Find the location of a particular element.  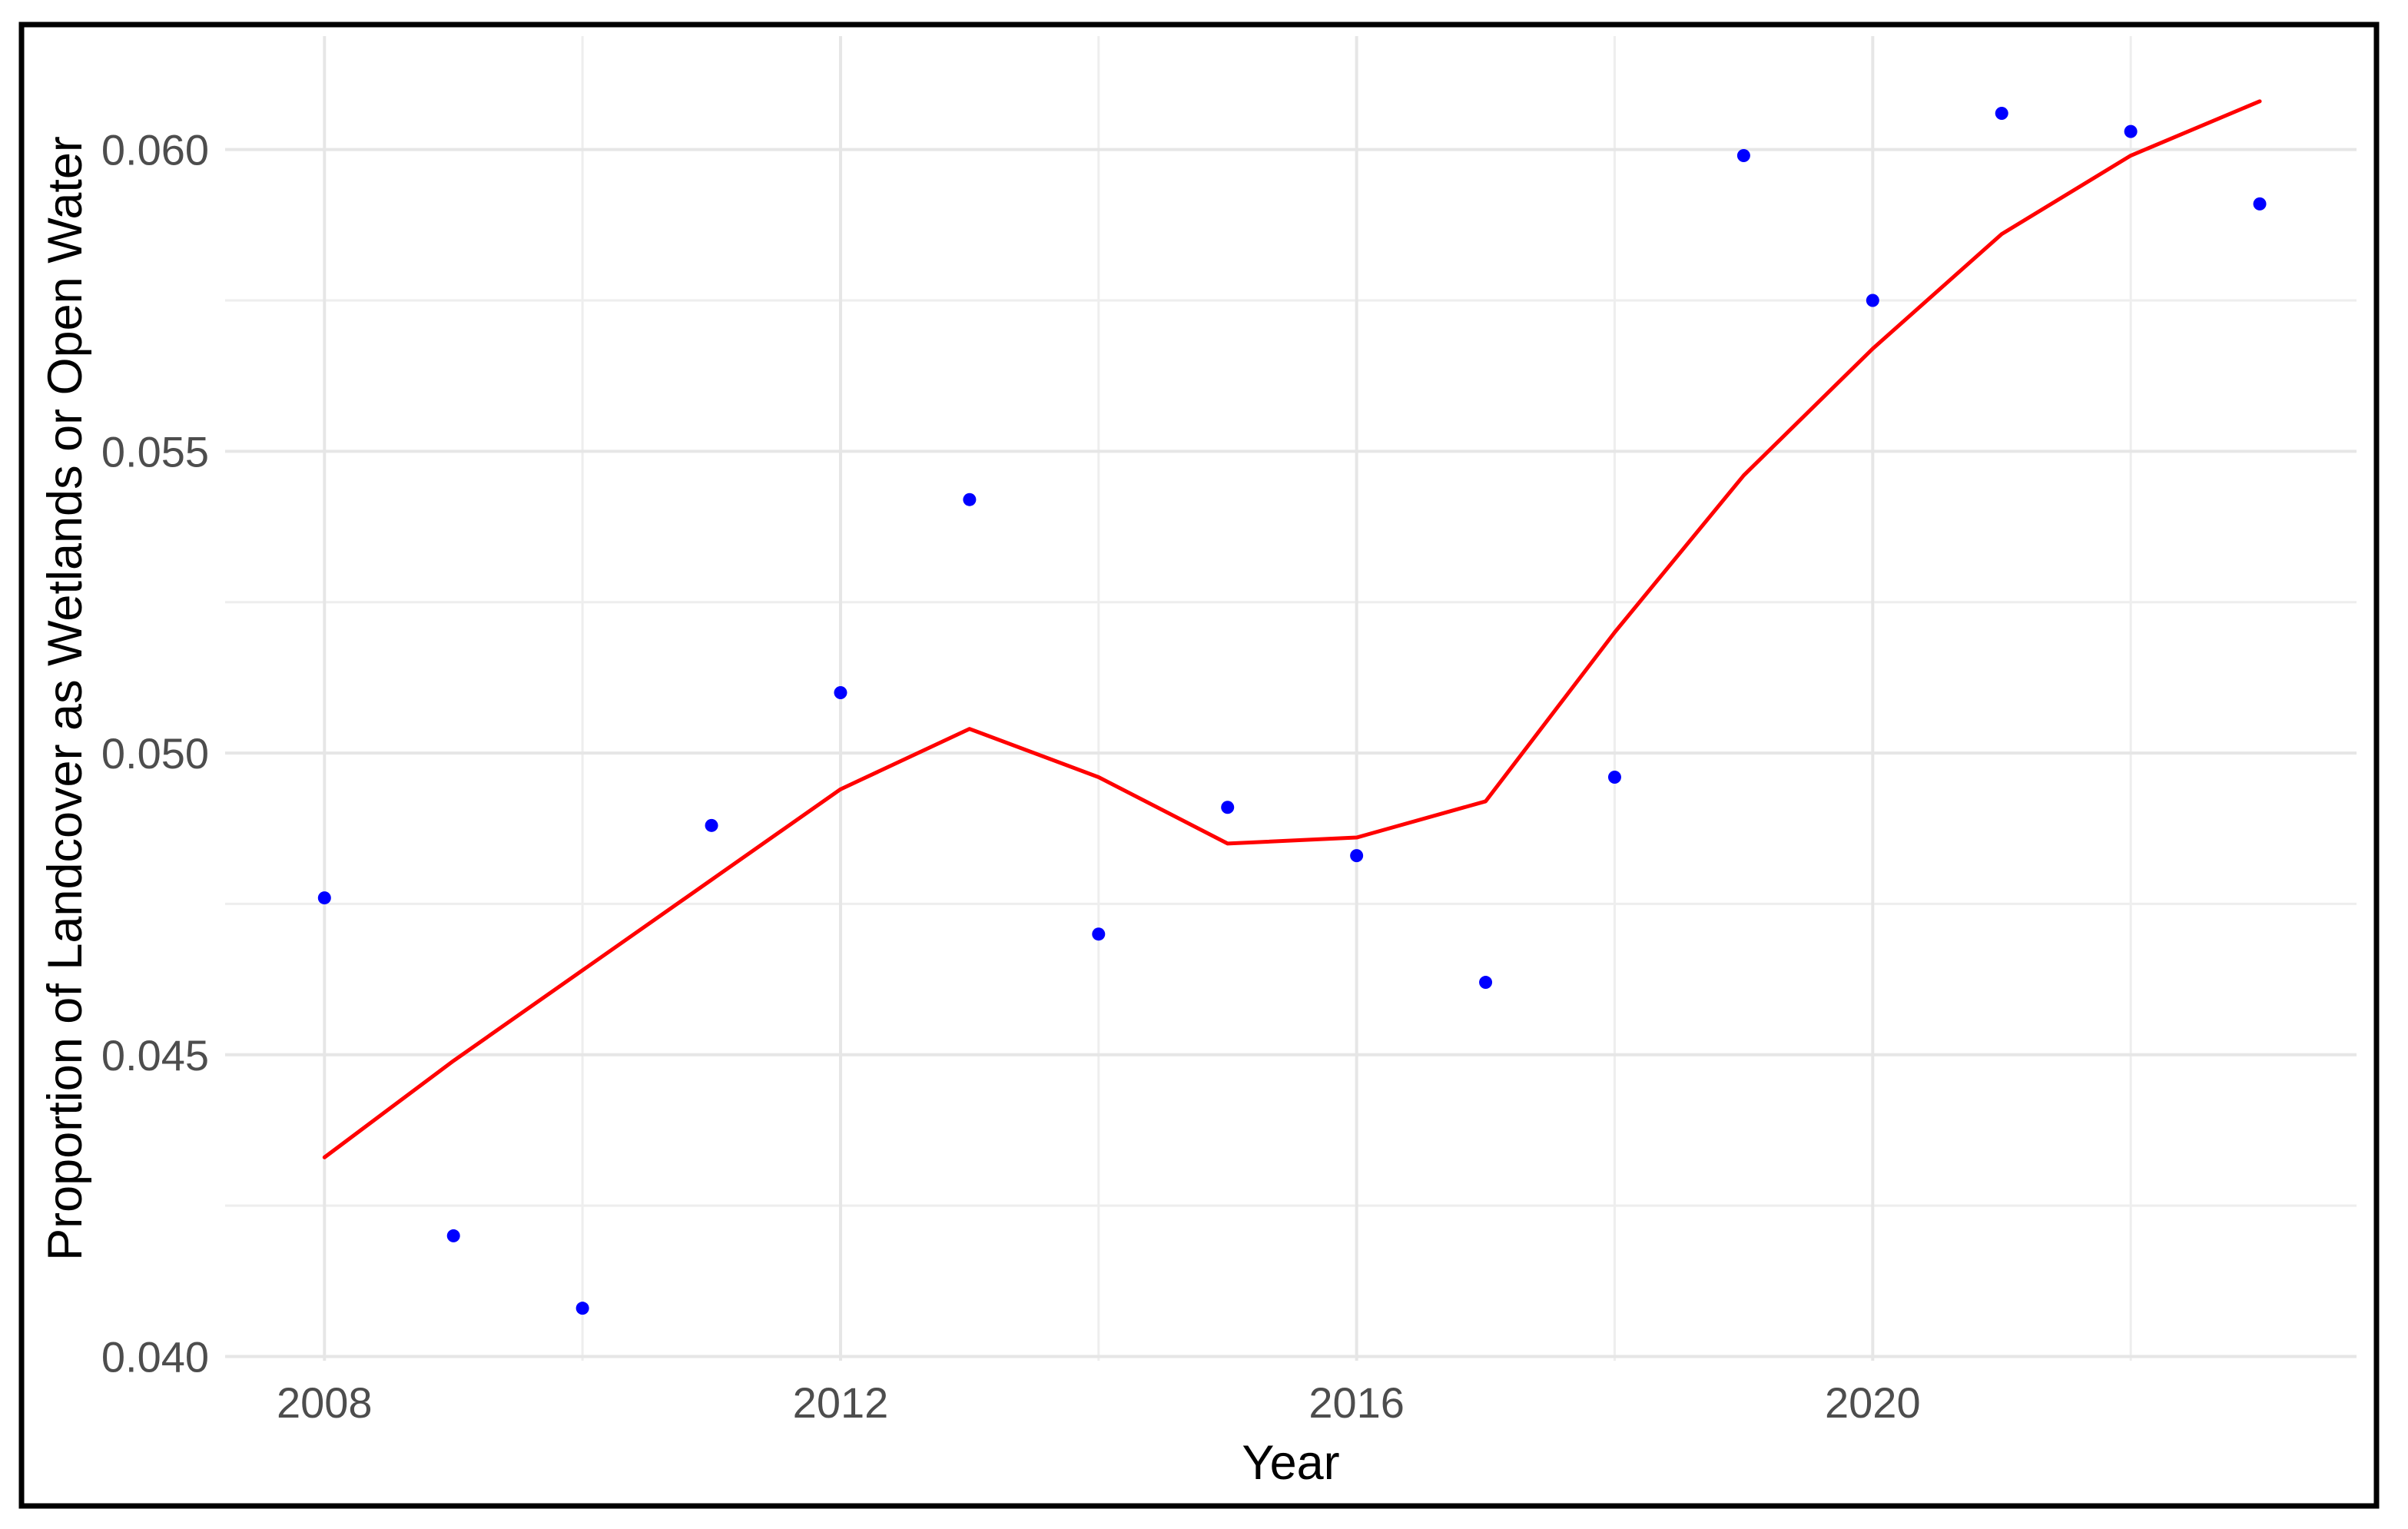

y-axis-tick-labels: 0.040 0.045 0.050 0.055 0.060 is located at coordinates (155, 753).